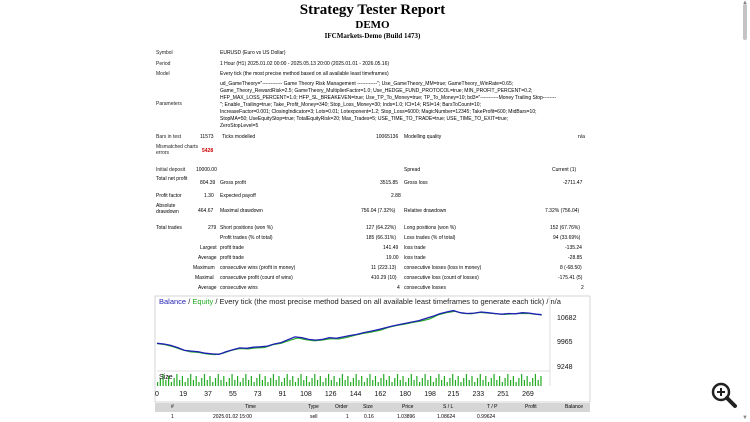  Describe the element at coordinates (250, 407) in the screenshot. I see `col-time: Time` at that location.